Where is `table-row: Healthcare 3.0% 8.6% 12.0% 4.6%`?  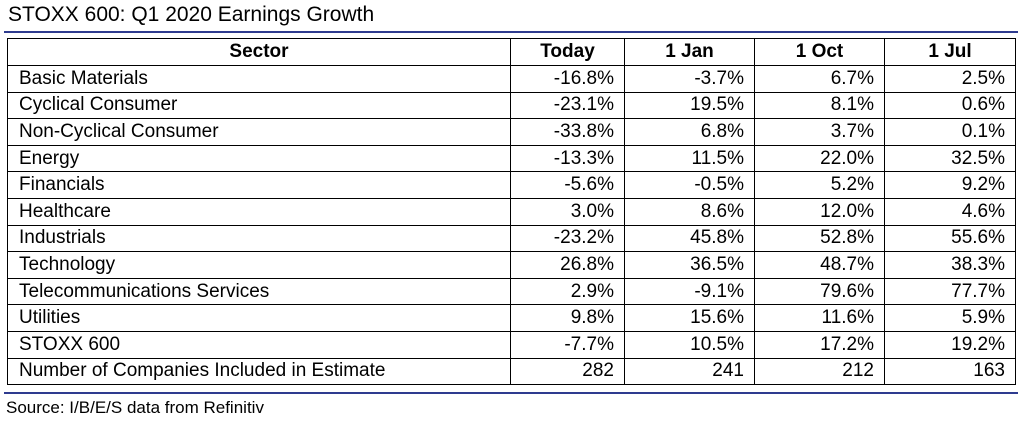 table-row: Healthcare 3.0% 8.6% 12.0% 4.6% is located at coordinates (511, 211).